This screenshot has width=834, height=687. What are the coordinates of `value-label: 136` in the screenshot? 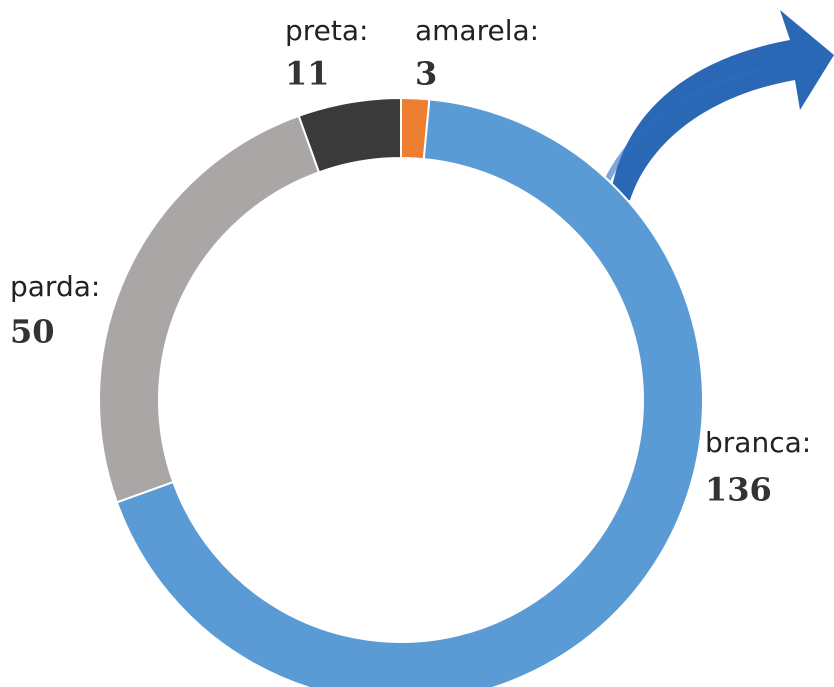 It's located at (738, 490).